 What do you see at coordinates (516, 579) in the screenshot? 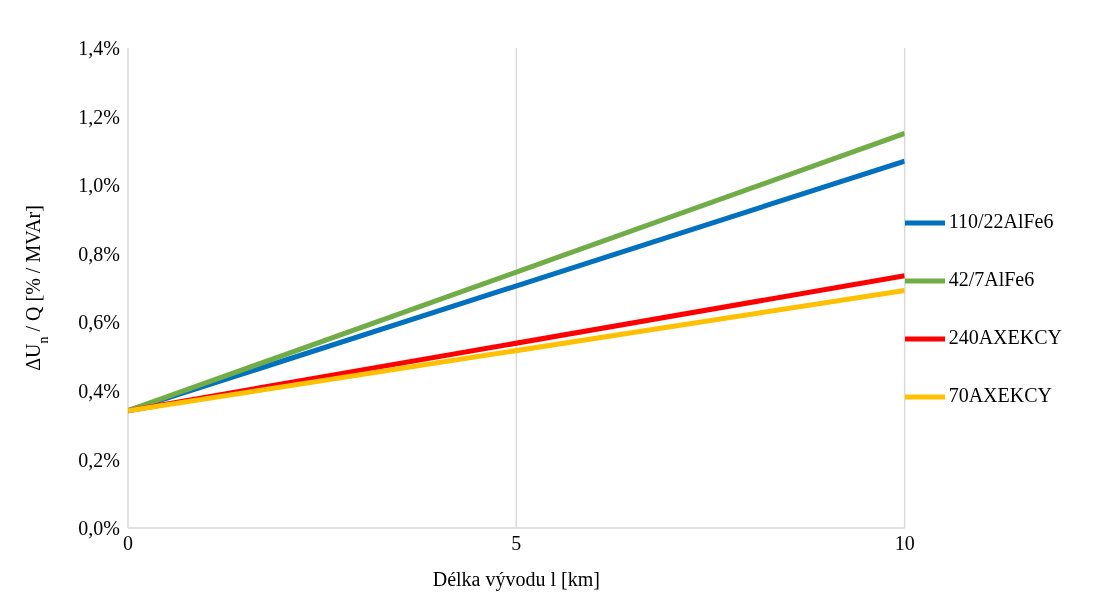
I see `x-axis-title: Délka vývodu l [km]` at bounding box center [516, 579].